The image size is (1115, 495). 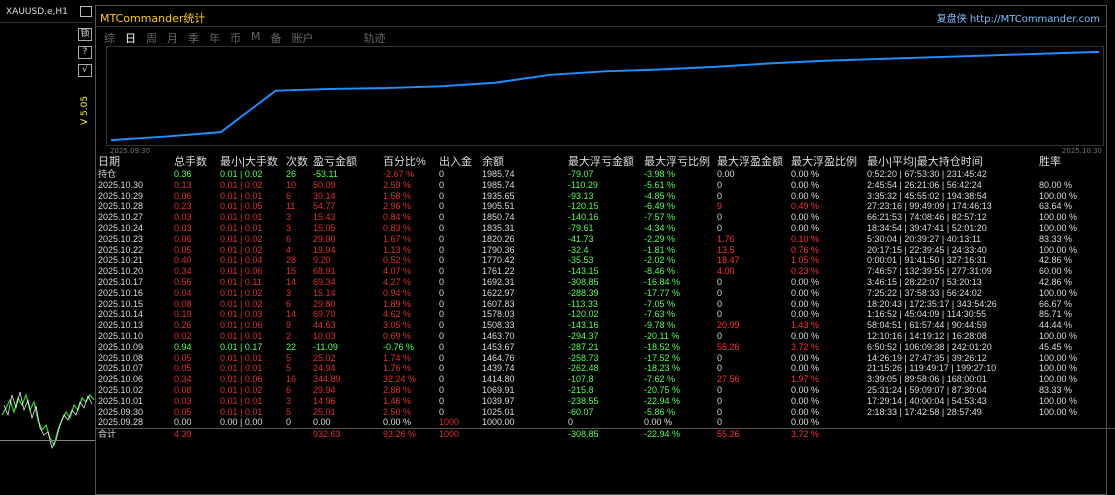 I want to click on table-cell: 5:30:04 | 20:39:27 | 40:13:11, so click(x=924, y=238).